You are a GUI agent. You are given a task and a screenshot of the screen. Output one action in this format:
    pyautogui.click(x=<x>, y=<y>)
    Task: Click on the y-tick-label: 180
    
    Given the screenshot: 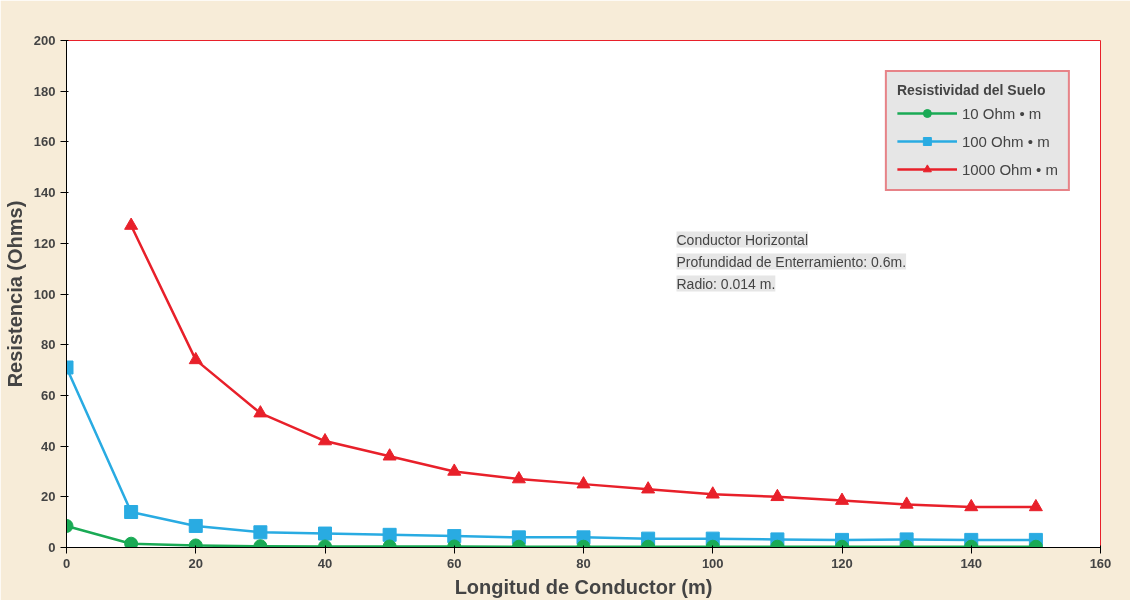 What is the action you would take?
    pyautogui.click(x=44, y=91)
    